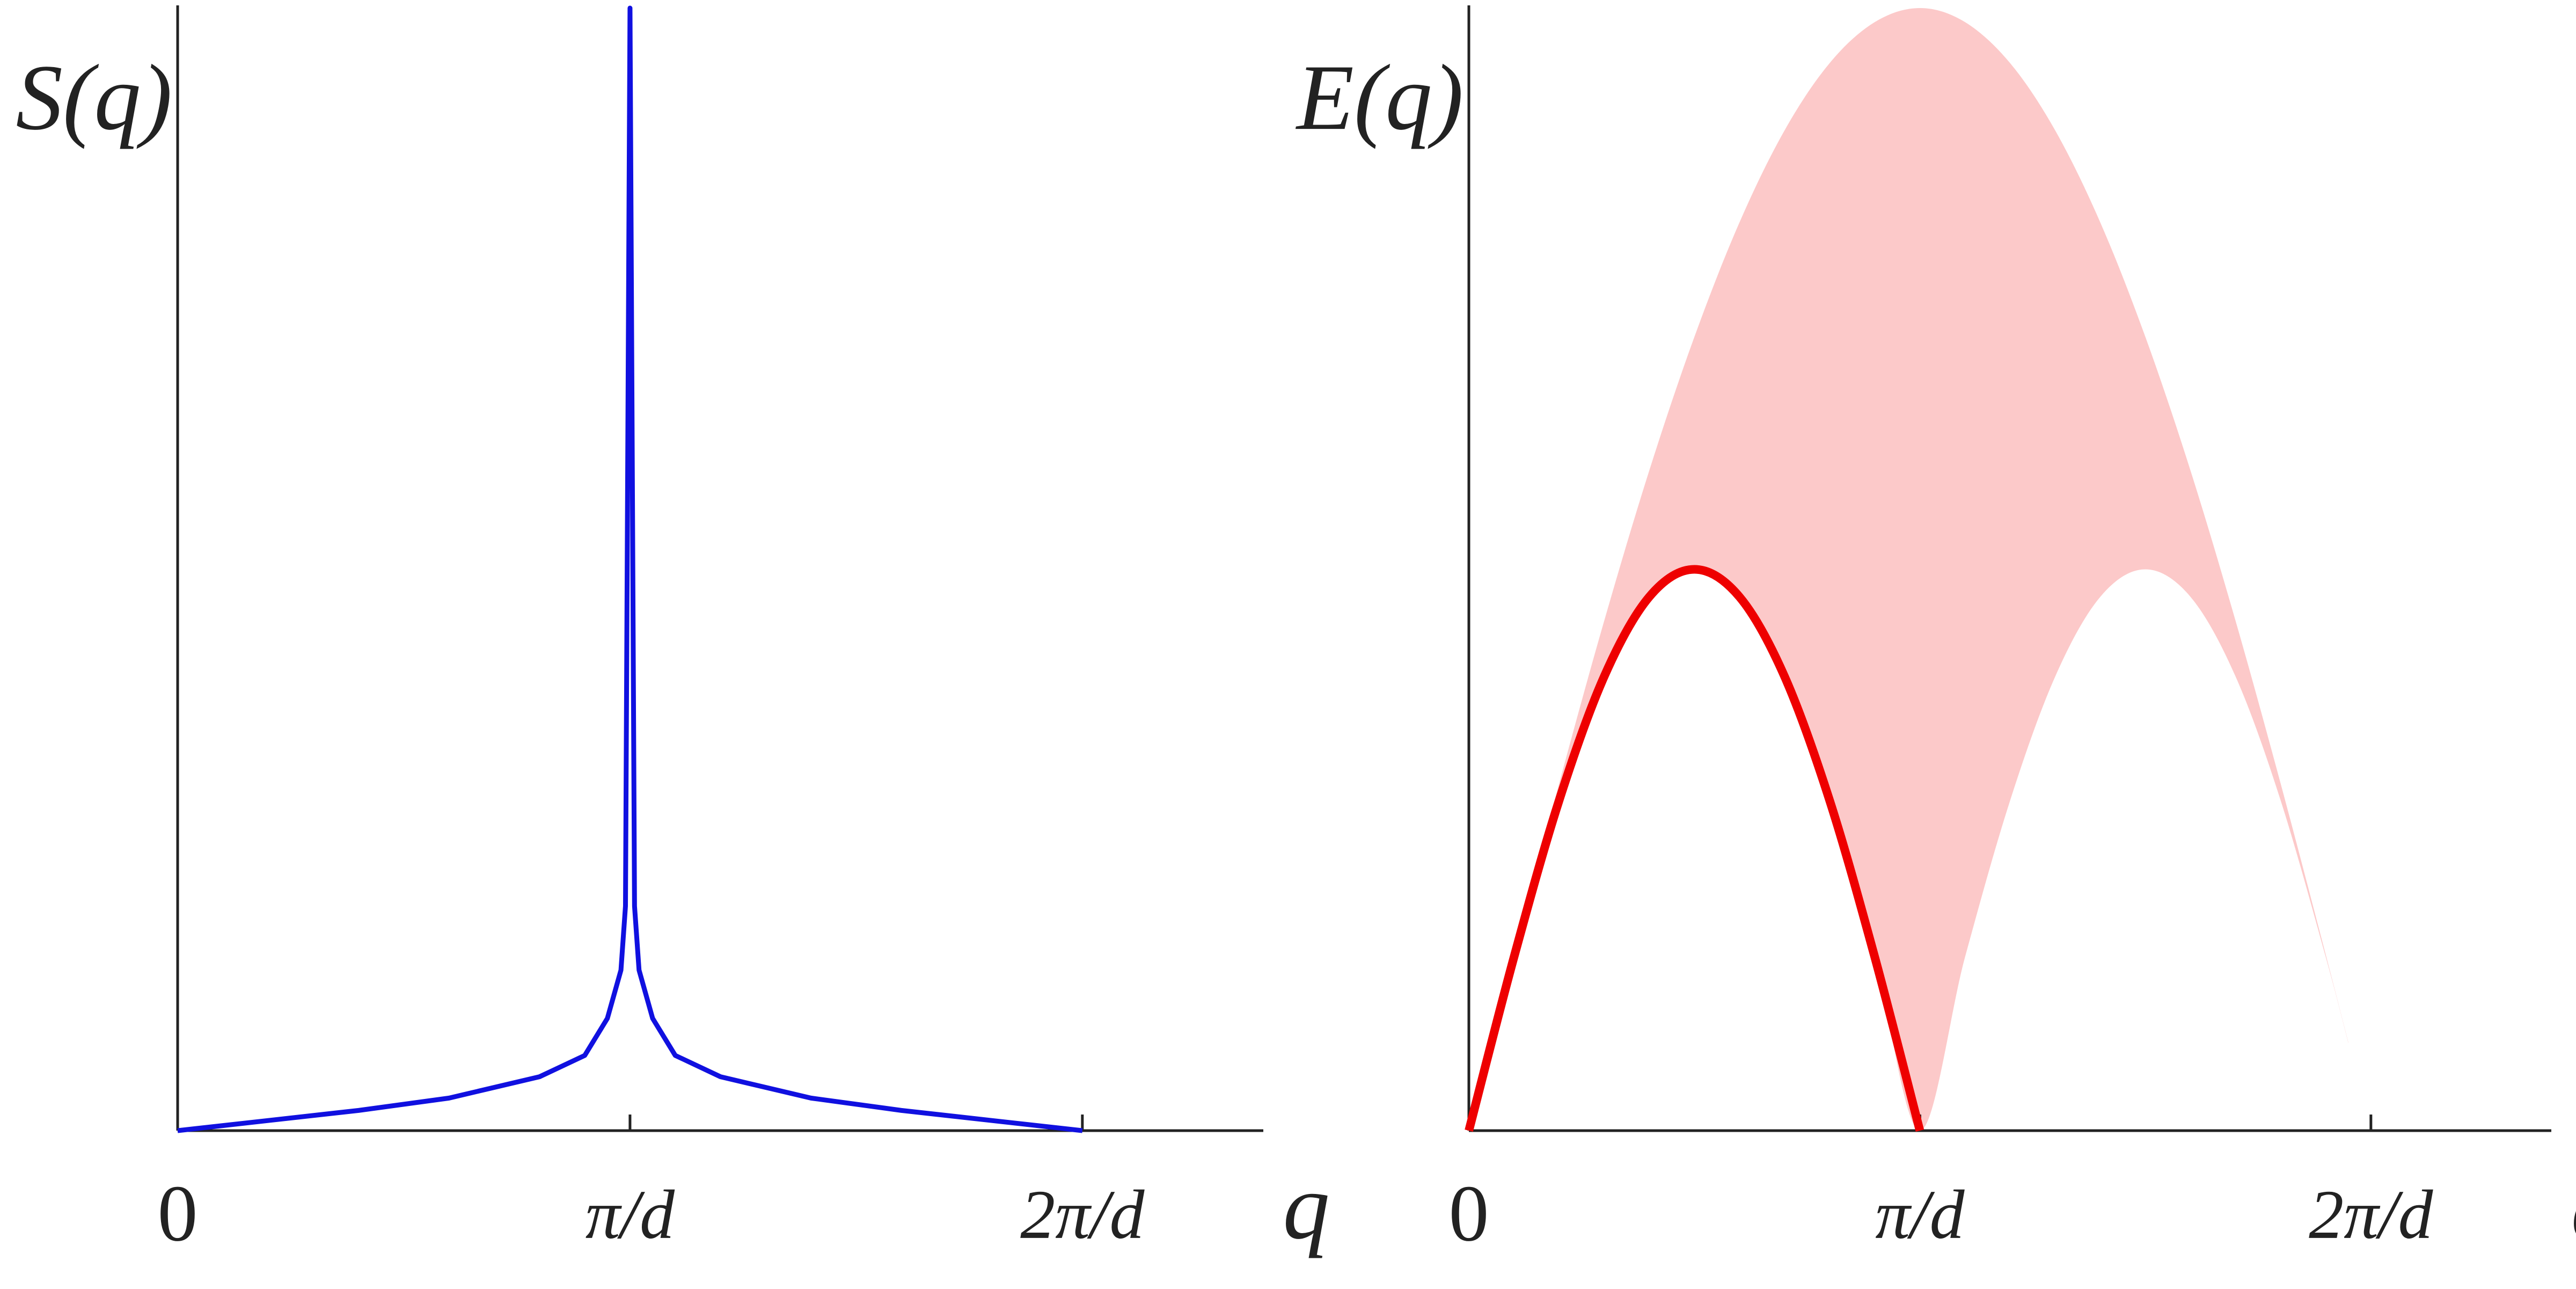 The height and width of the screenshot is (1289, 2576). I want to click on y-axis-label: E(q), so click(1379, 97).